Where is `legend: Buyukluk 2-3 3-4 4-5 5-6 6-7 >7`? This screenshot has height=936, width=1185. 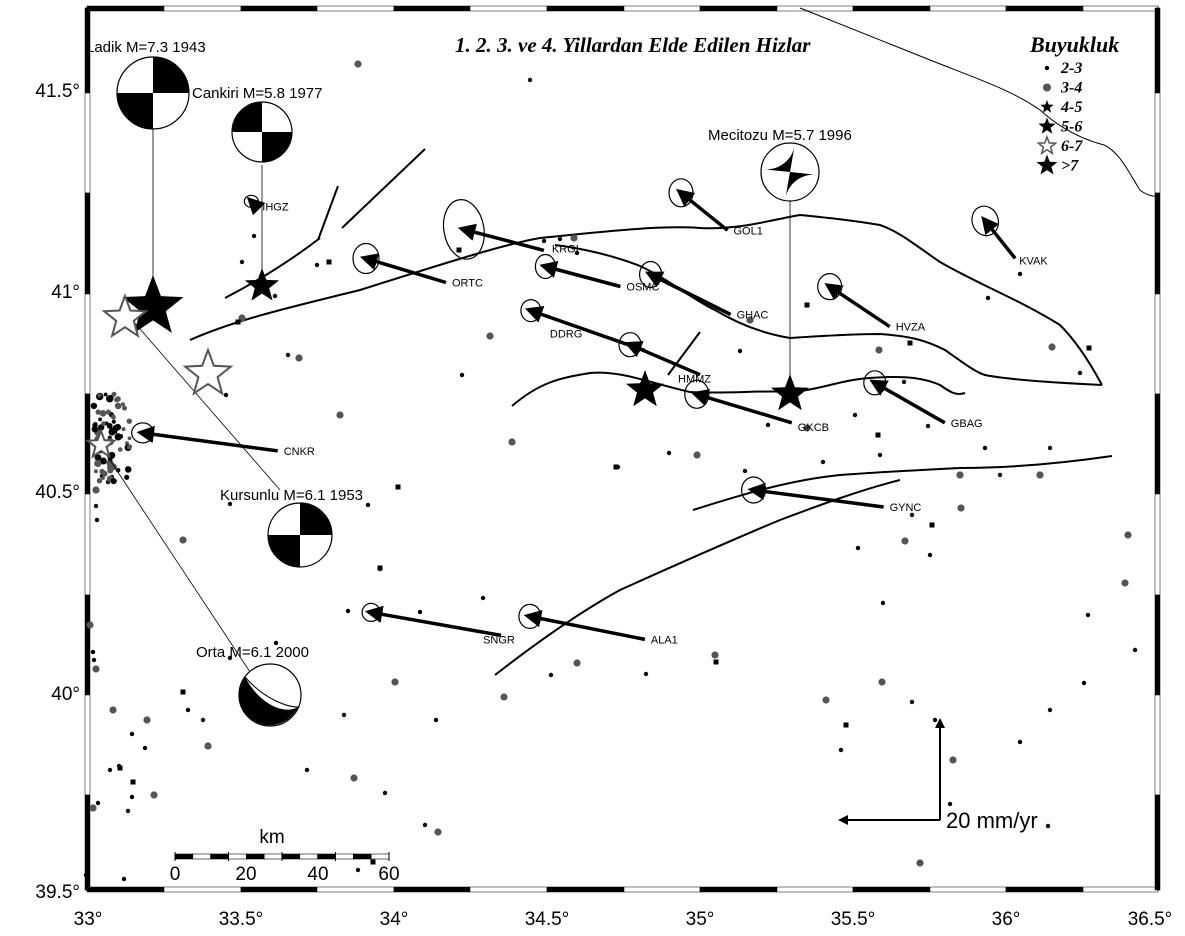
legend: Buyukluk 2-3 3-4 4-5 5-6 6-7 >7 is located at coordinates (1074, 103).